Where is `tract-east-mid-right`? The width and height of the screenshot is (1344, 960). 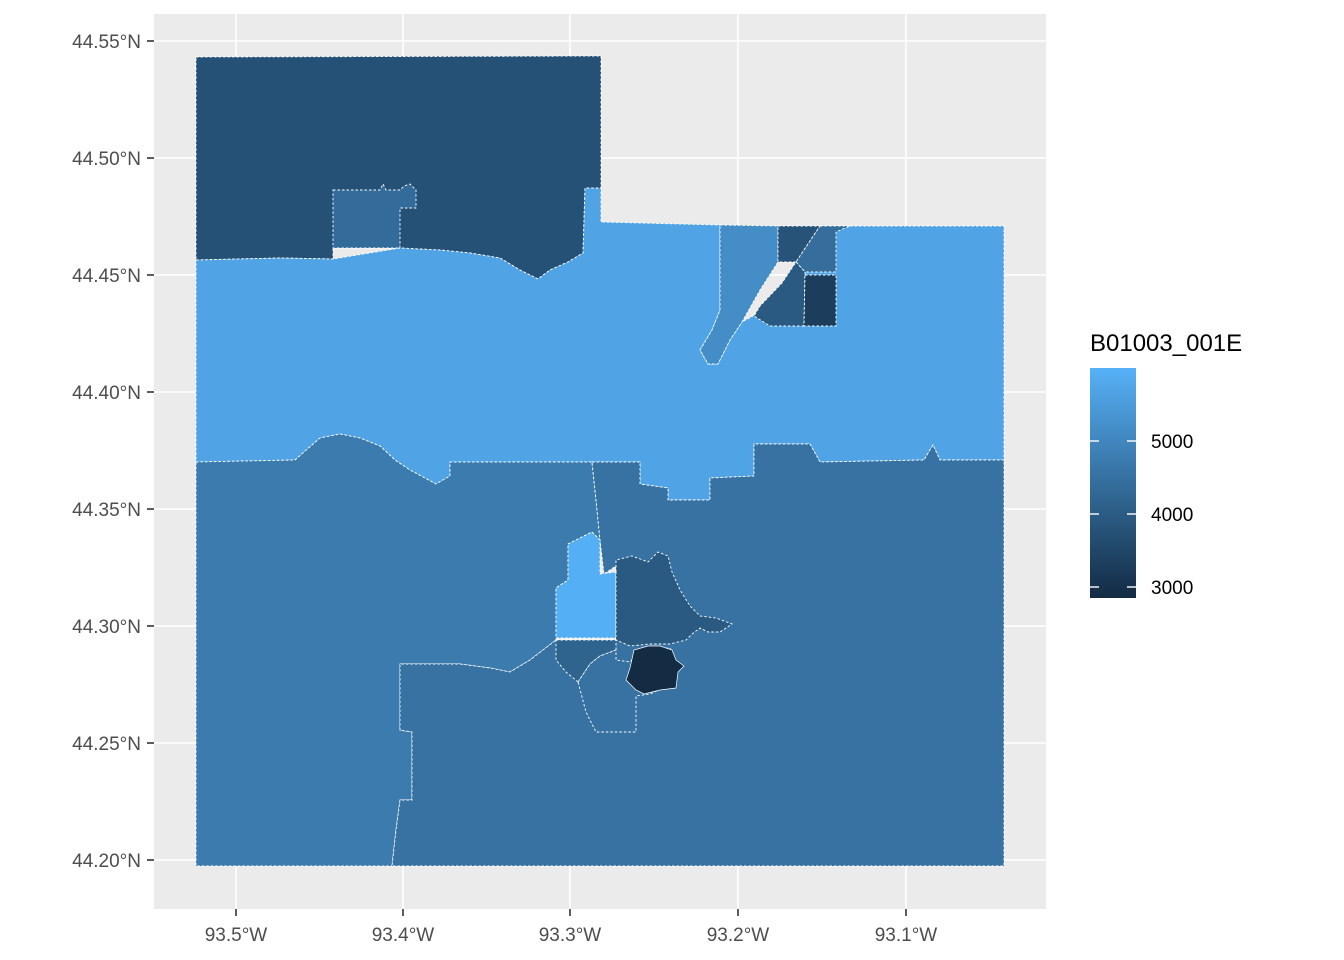
tract-east-mid-right is located at coordinates (820, 300).